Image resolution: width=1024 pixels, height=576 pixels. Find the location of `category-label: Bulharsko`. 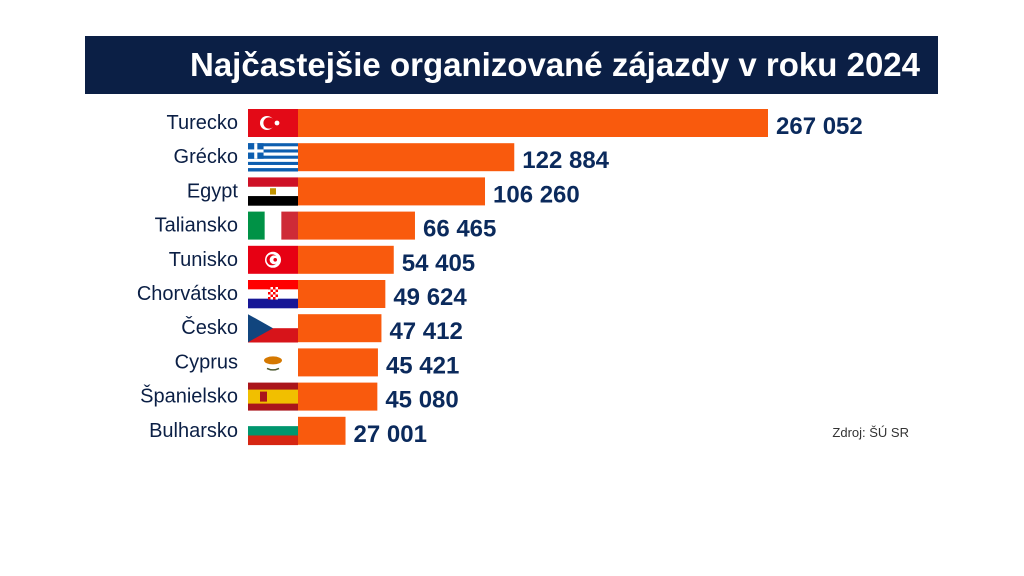

category-label: Bulharsko is located at coordinates (193, 431).